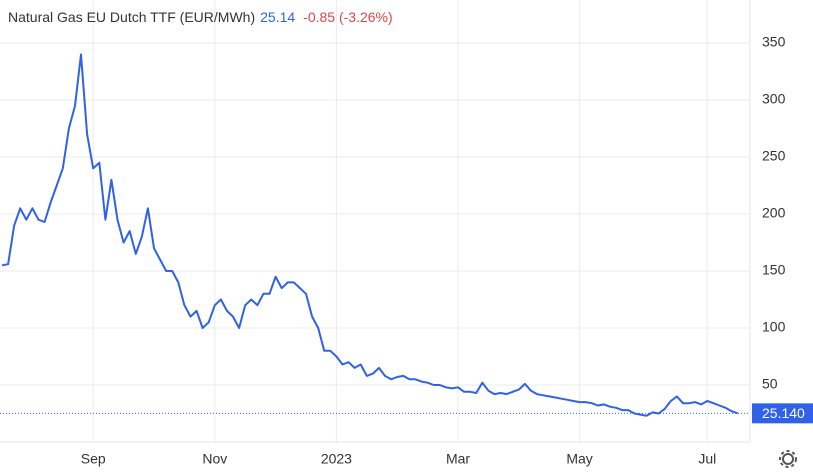 Image resolution: width=813 pixels, height=473 pixels. What do you see at coordinates (774, 99) in the screenshot?
I see `y-tick-label: 300` at bounding box center [774, 99].